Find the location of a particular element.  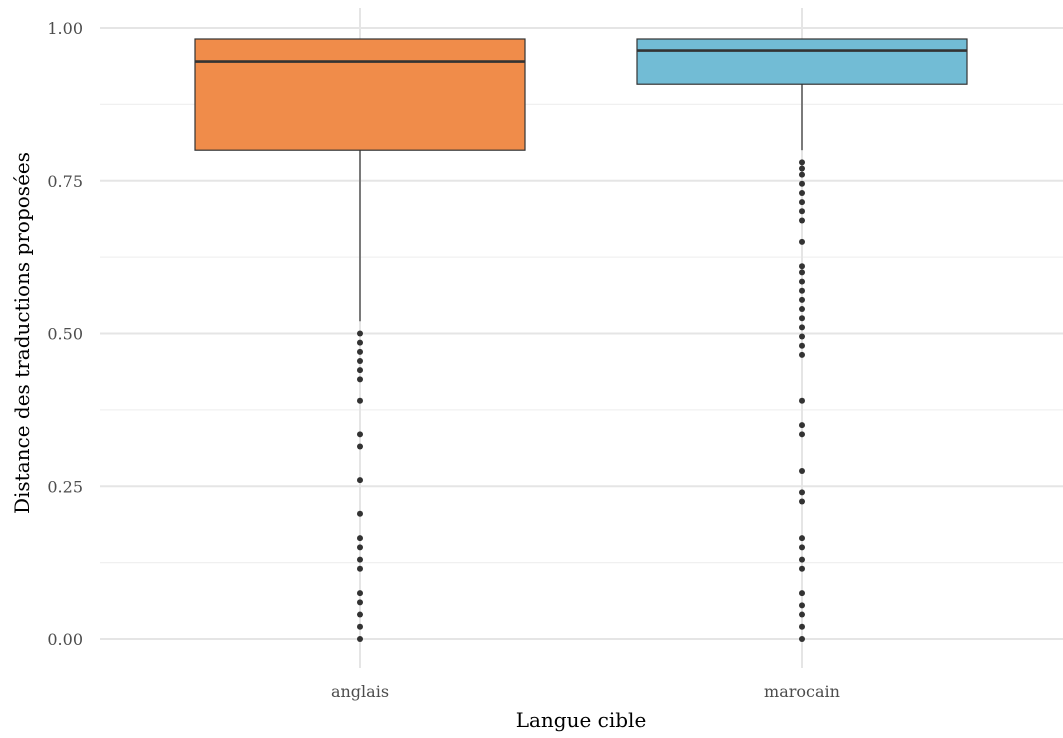

x-axis-title: Langue cible is located at coordinates (581, 720).